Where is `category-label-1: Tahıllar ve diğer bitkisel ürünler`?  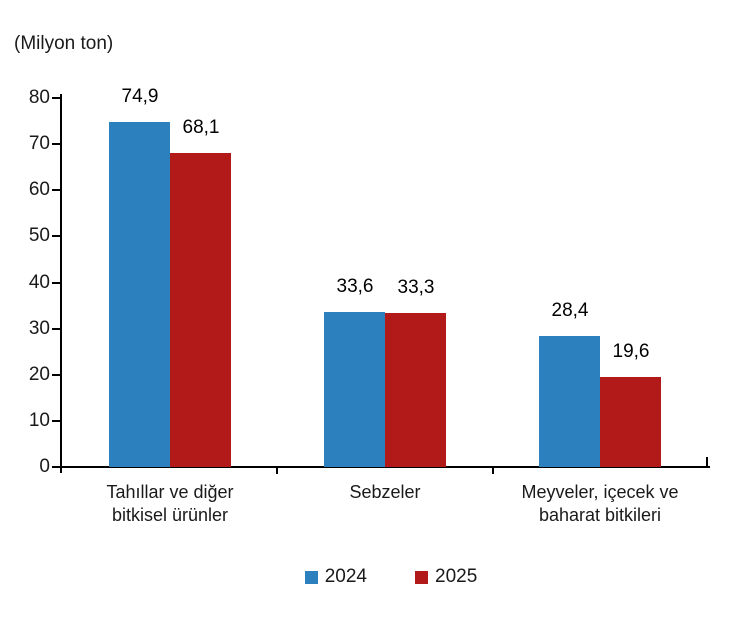
category-label-1: Tahıllar ve diğer bitkisel ürünler is located at coordinates (170, 504).